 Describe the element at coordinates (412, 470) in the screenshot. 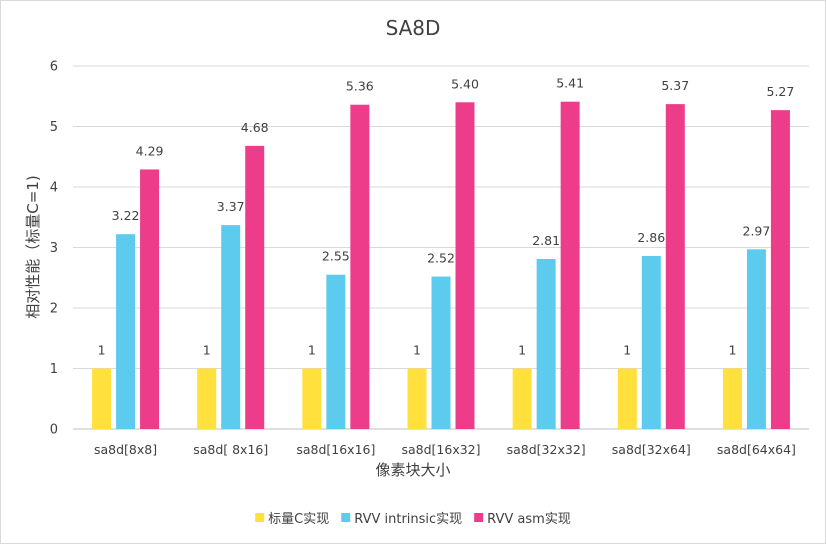

I see `x-axis-title: 像素块大小` at that location.